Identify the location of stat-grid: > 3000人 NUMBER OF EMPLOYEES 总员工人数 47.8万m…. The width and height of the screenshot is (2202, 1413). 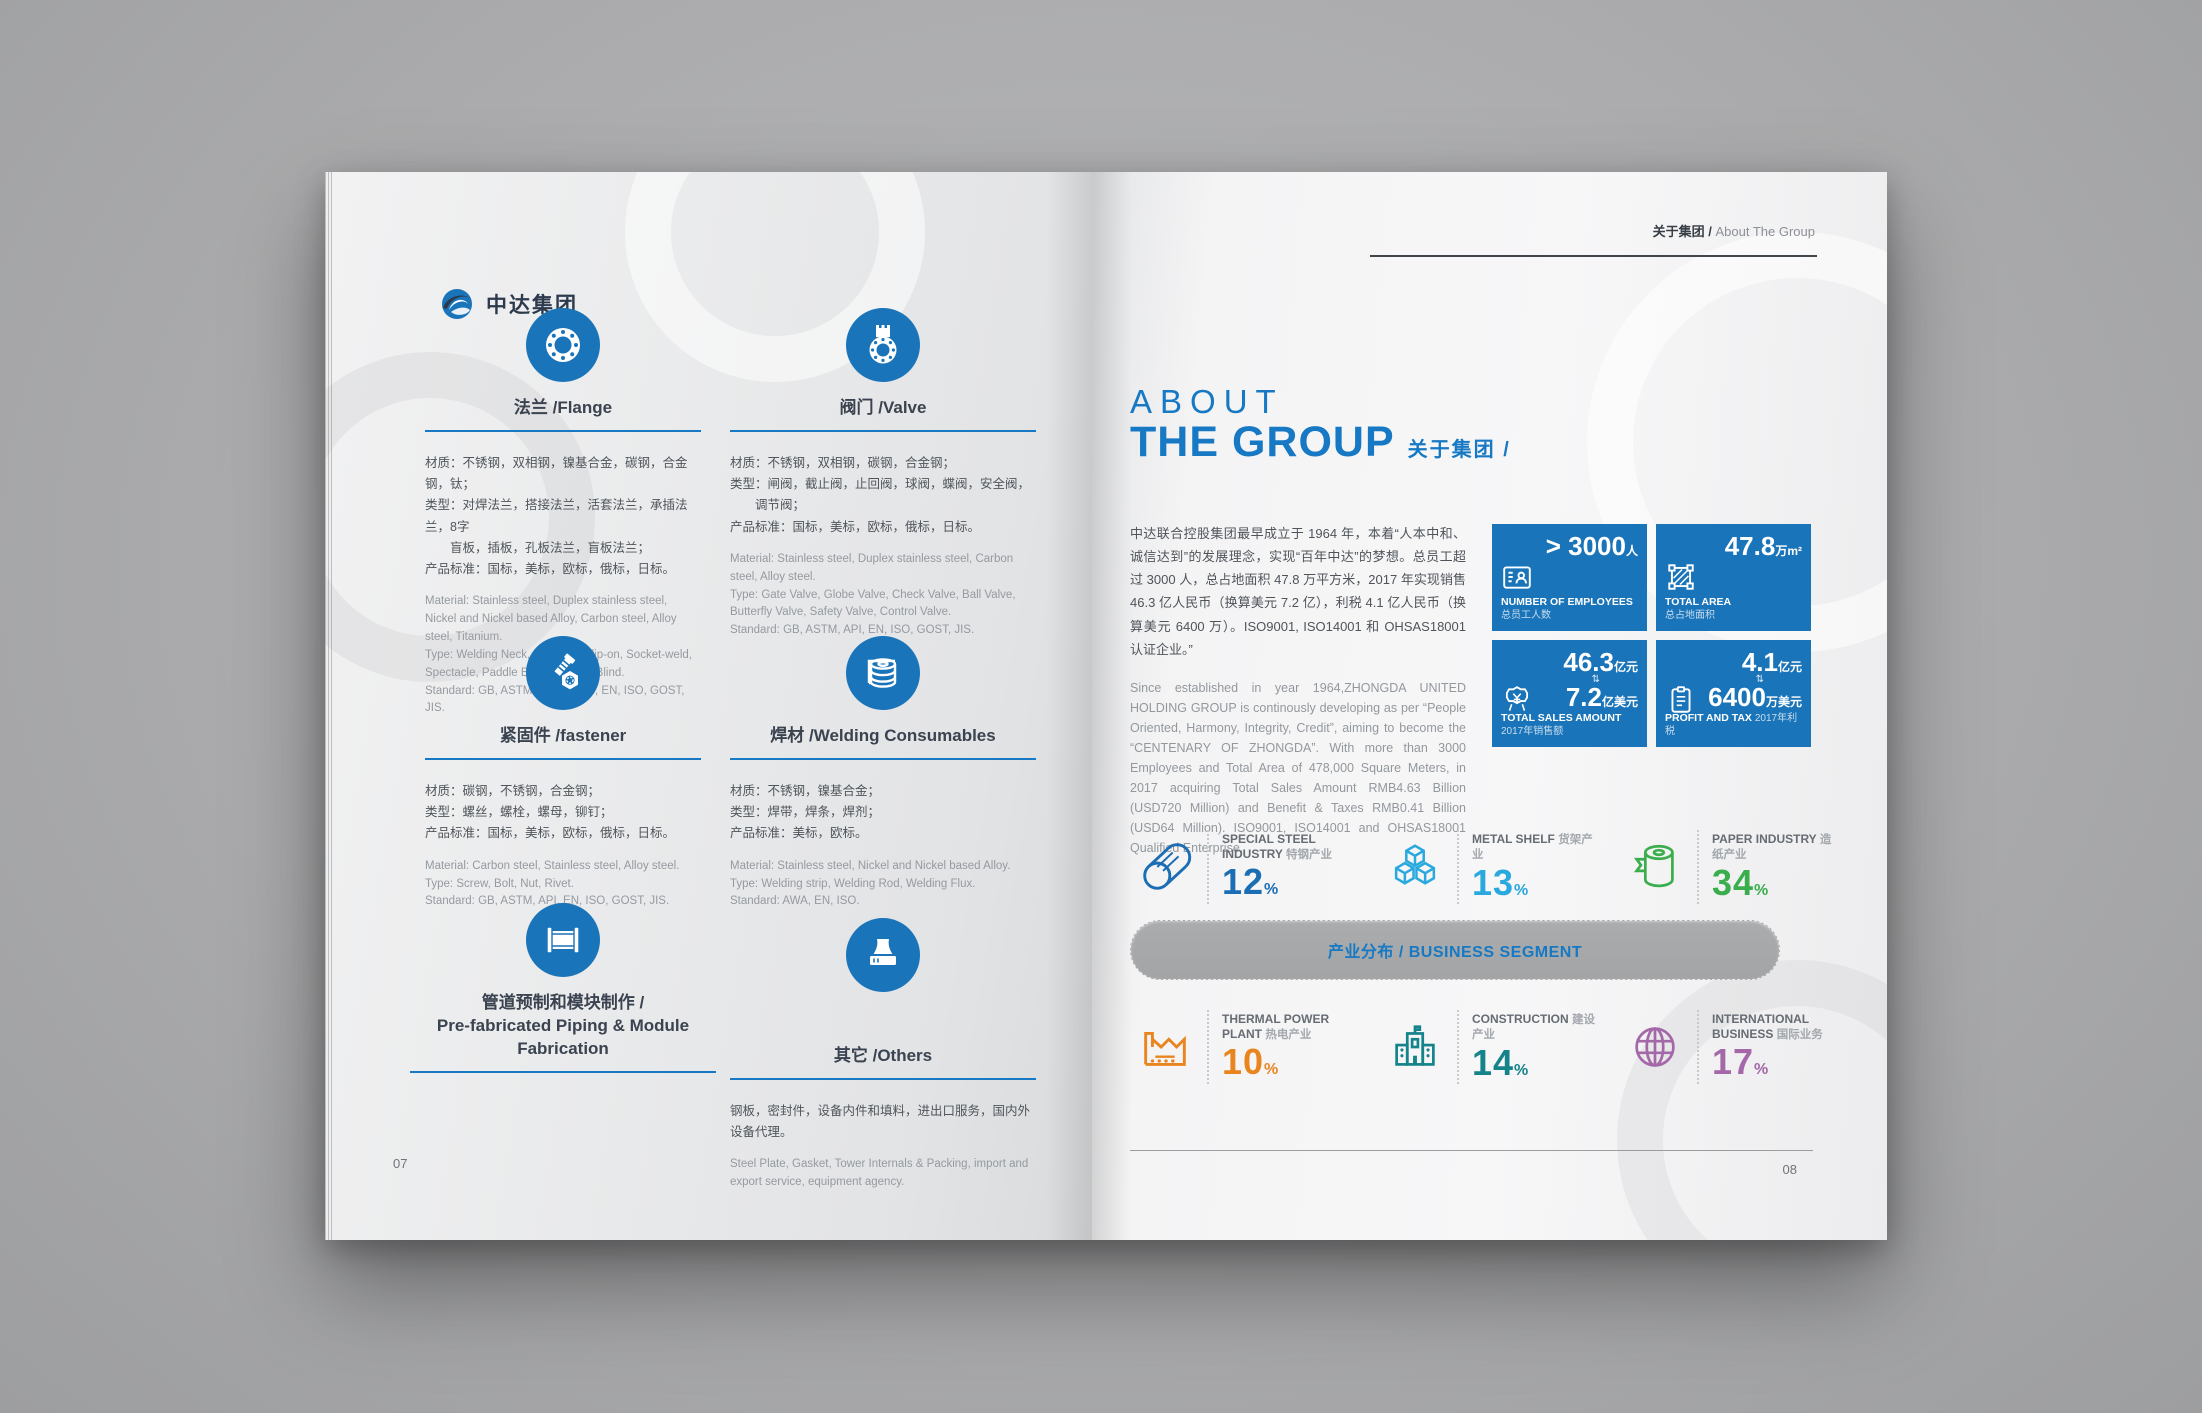
(1651, 635).